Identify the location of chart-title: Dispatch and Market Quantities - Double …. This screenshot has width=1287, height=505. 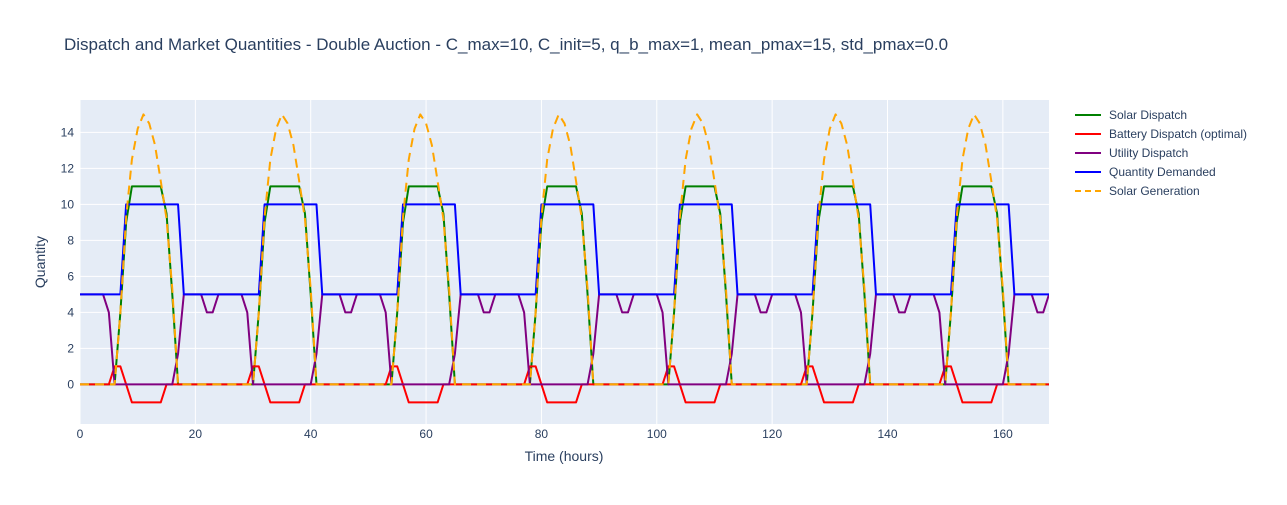
(506, 44).